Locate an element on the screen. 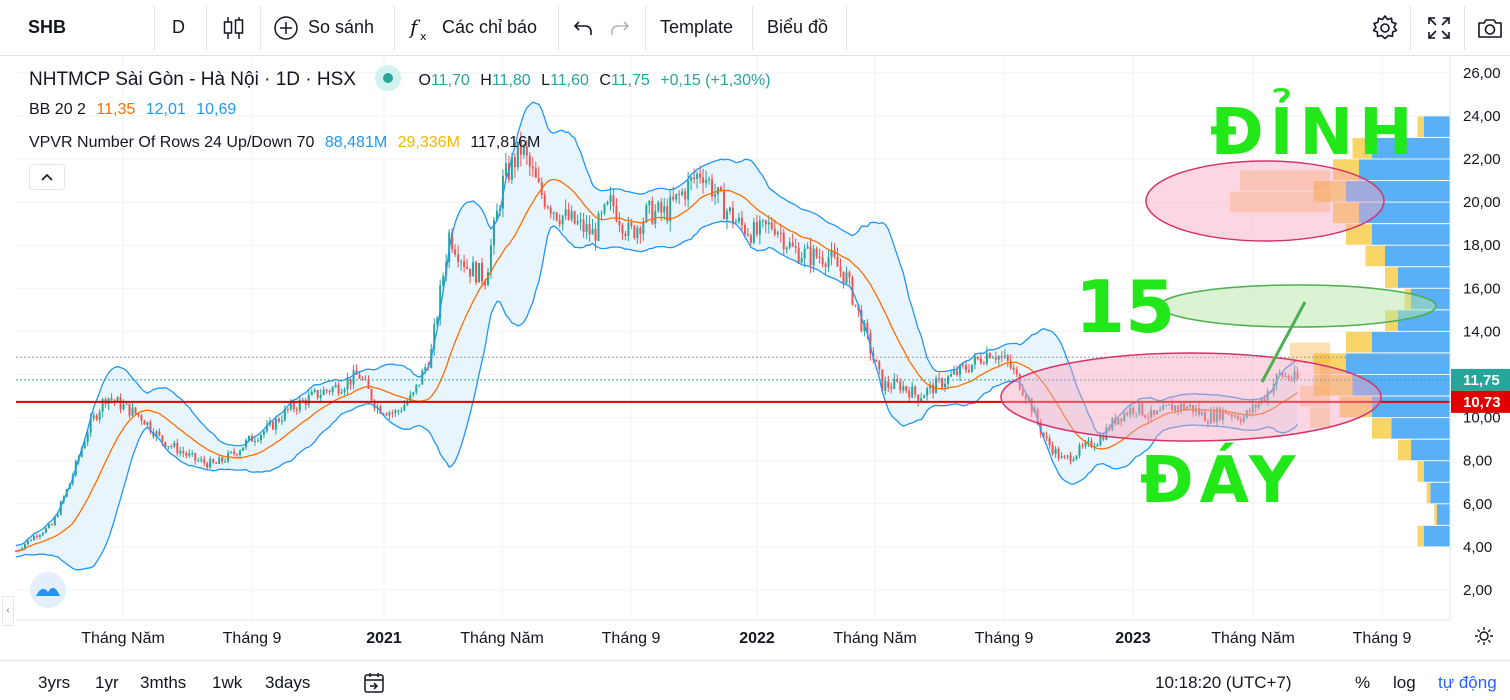 The height and width of the screenshot is (700, 1510). range-1wk-button: 1wk is located at coordinates (227, 682).